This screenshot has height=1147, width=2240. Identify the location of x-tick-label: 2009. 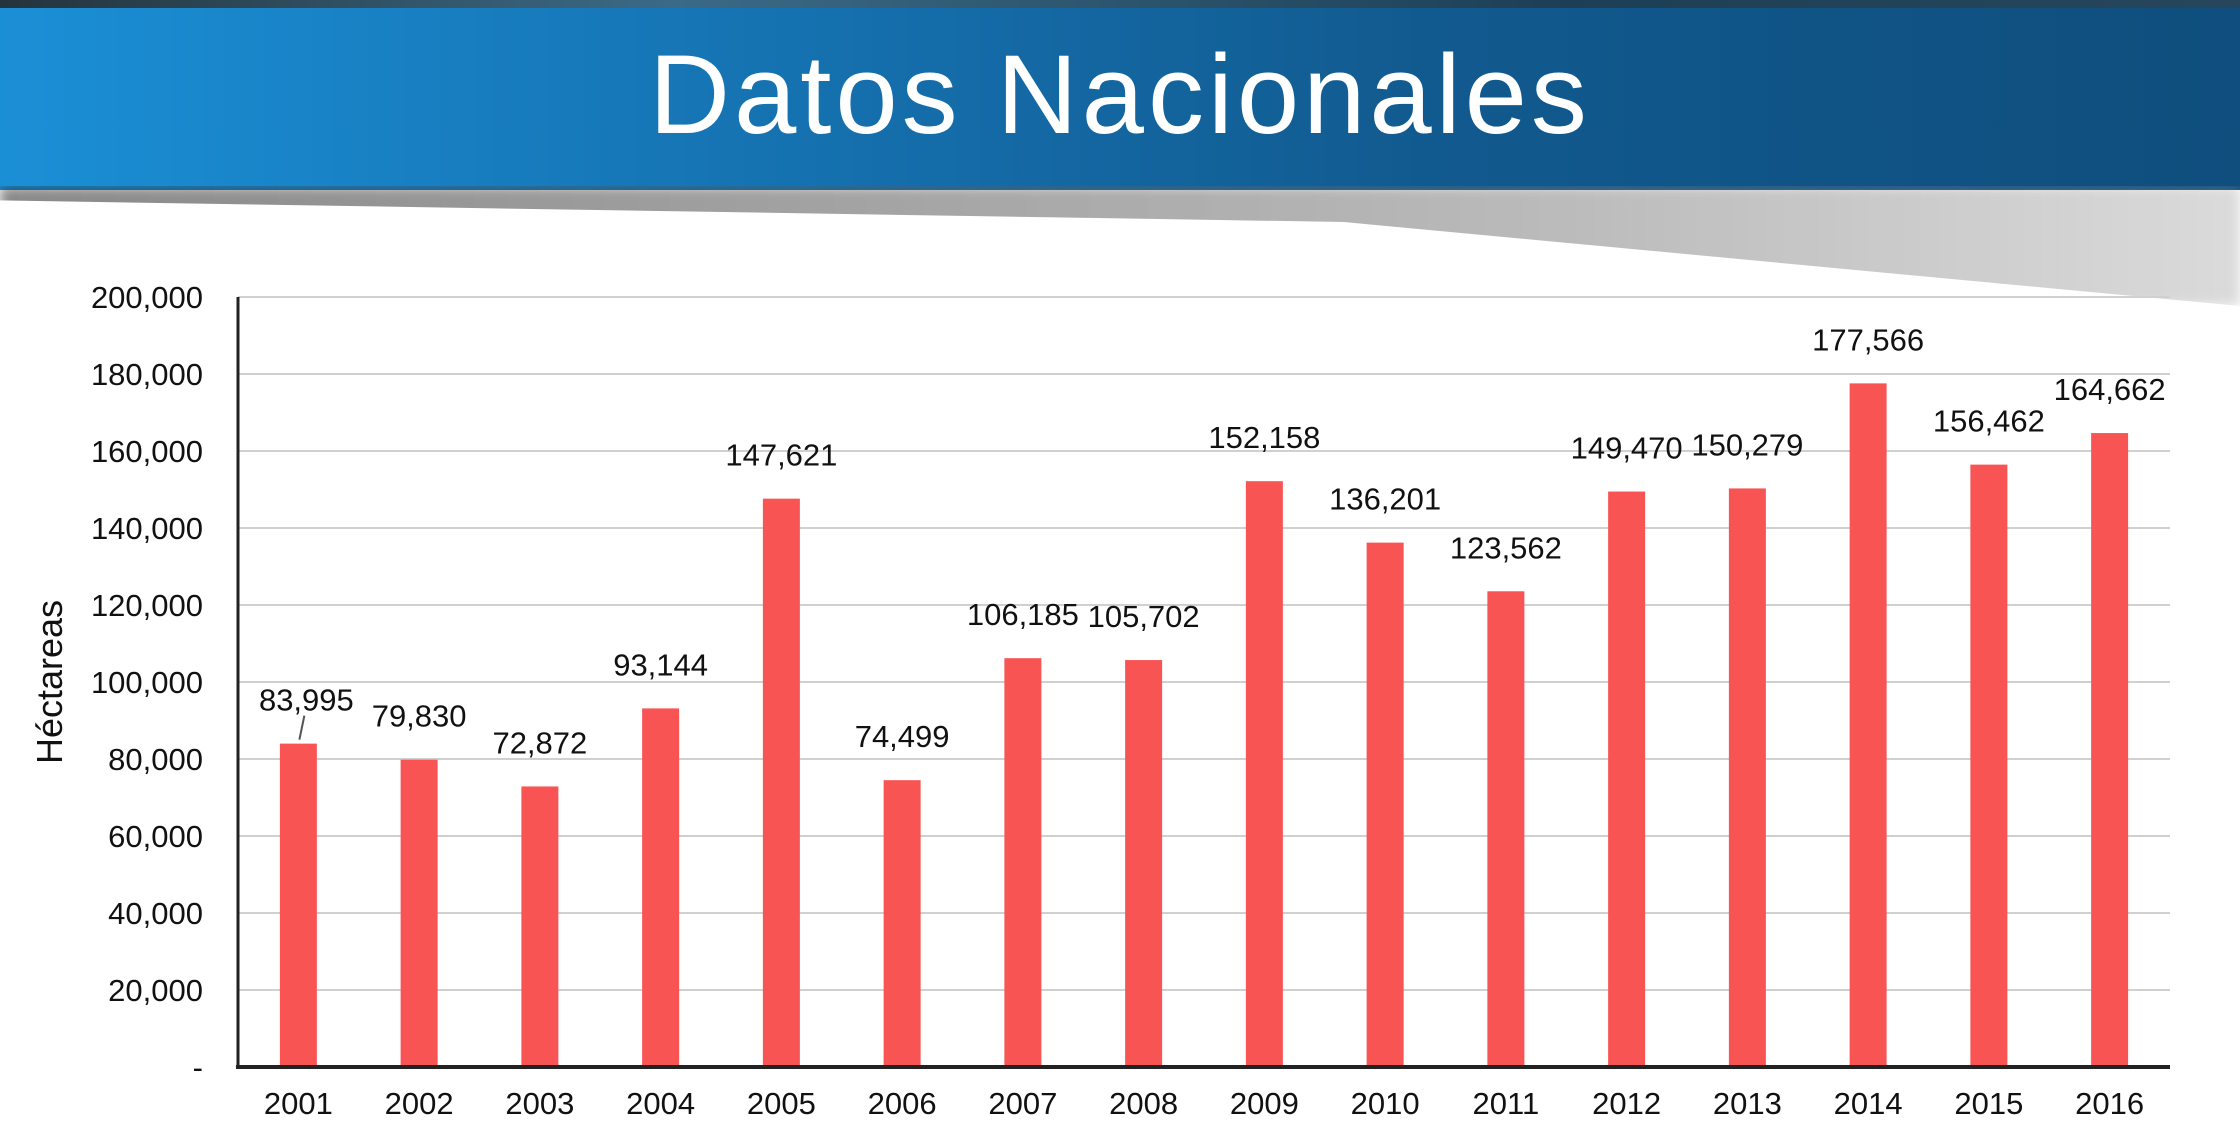
(1264, 1103).